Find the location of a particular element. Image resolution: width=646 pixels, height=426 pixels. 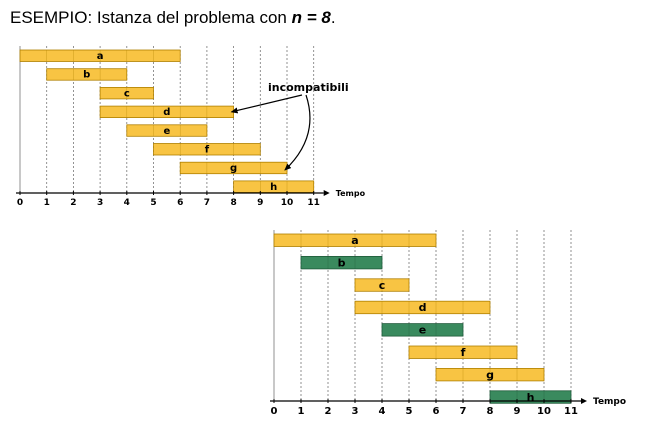

interval-bar-d is located at coordinates (422, 307).